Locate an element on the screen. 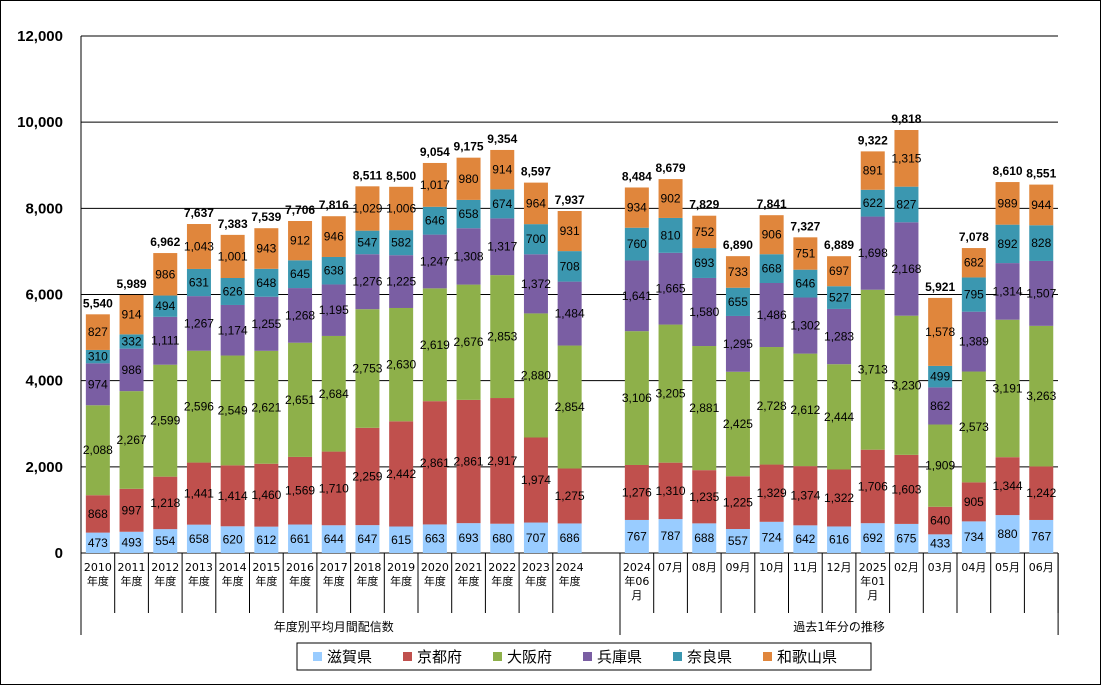 This screenshot has height=685, width=1101. data-label: 1,247 is located at coordinates (435, 261).